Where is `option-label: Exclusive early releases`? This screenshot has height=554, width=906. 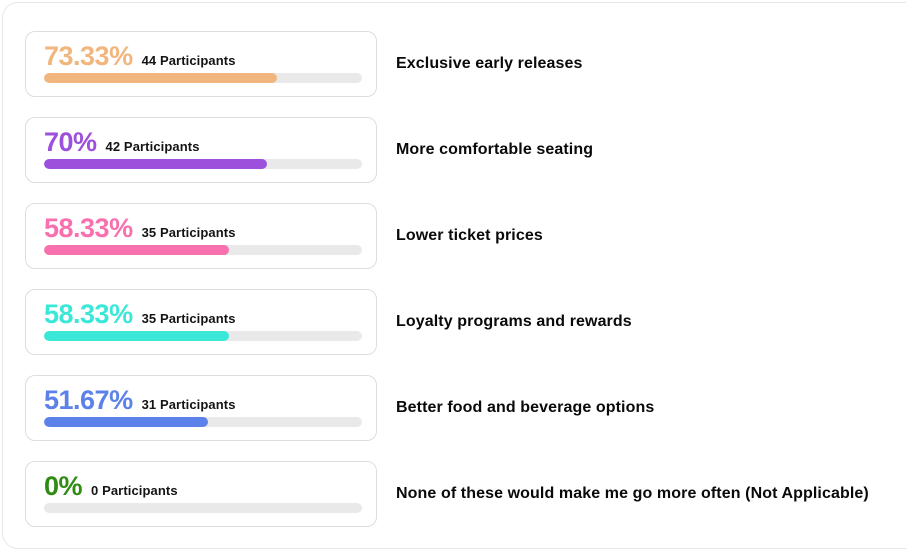 option-label: Exclusive early releases is located at coordinates (489, 63).